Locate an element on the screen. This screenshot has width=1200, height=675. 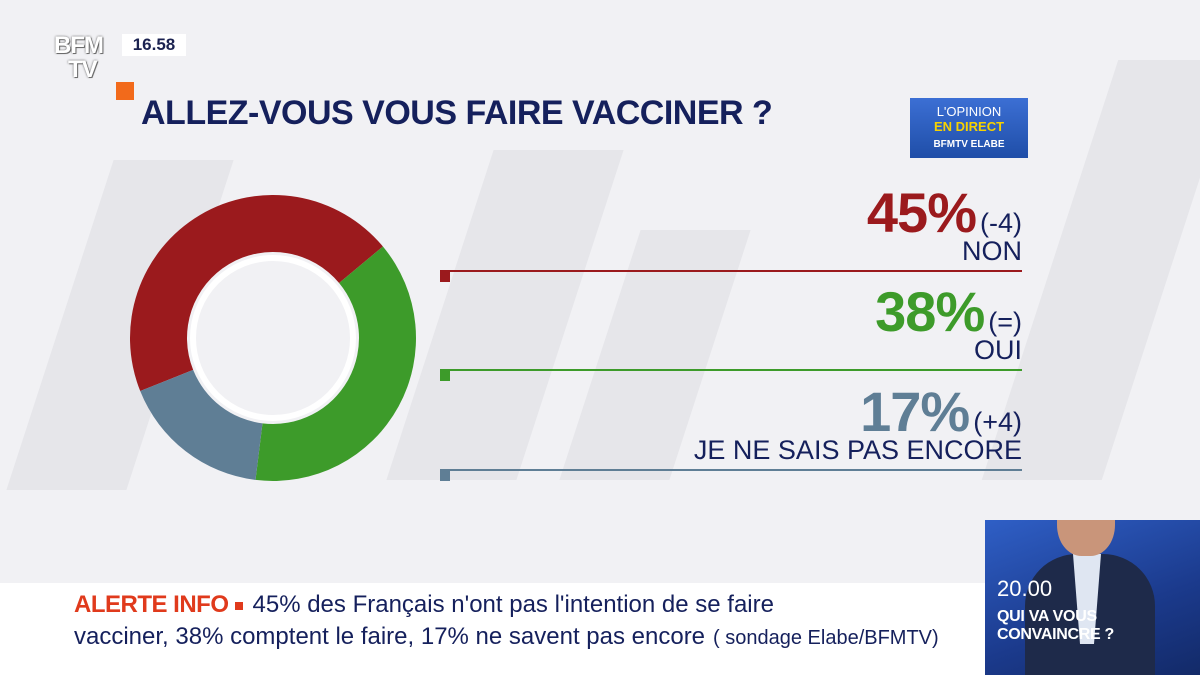
result-nsp-marker is located at coordinates (445, 476).